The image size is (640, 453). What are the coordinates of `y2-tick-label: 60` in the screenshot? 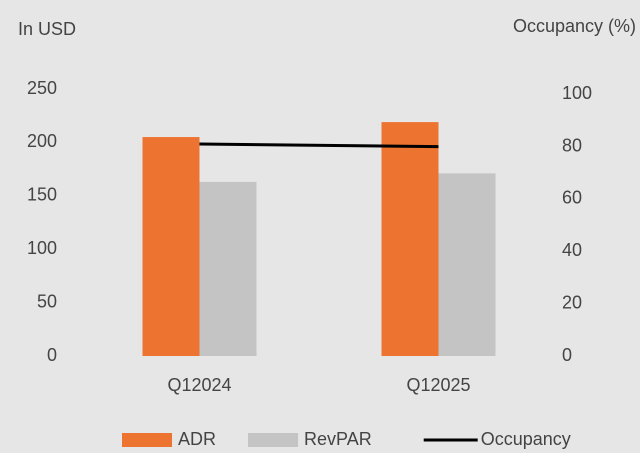 It's located at (572, 198).